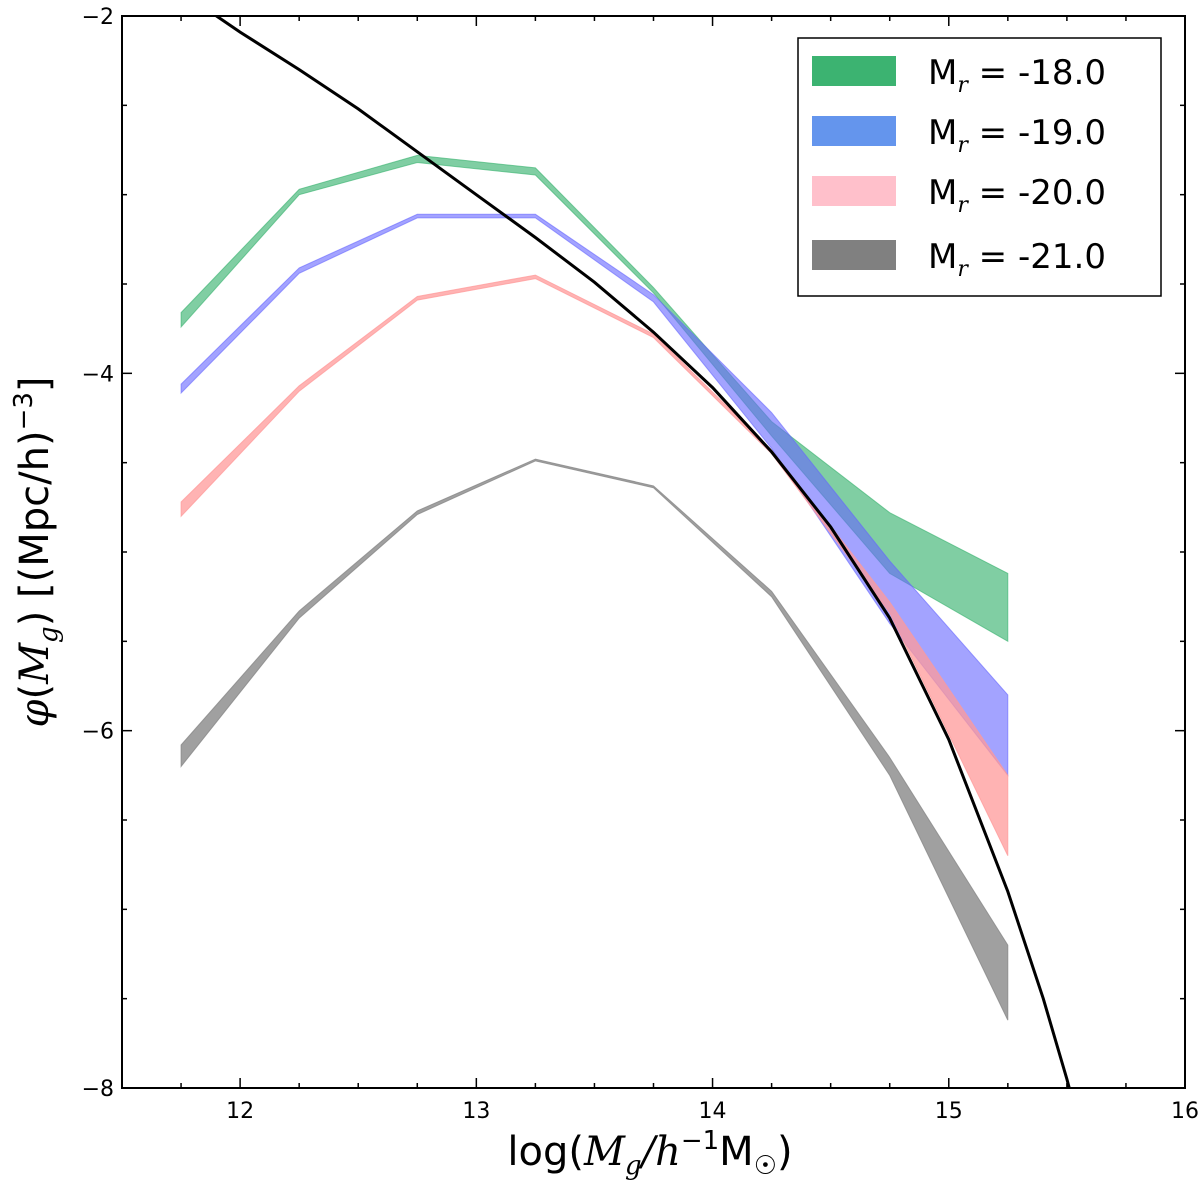 The width and height of the screenshot is (1200, 1196). I want to click on x-label-msun: M, so click(736, 1152).